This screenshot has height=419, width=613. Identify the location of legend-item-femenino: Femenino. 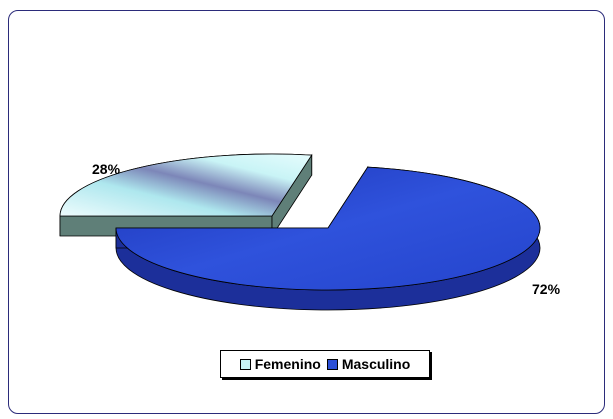
(280, 364).